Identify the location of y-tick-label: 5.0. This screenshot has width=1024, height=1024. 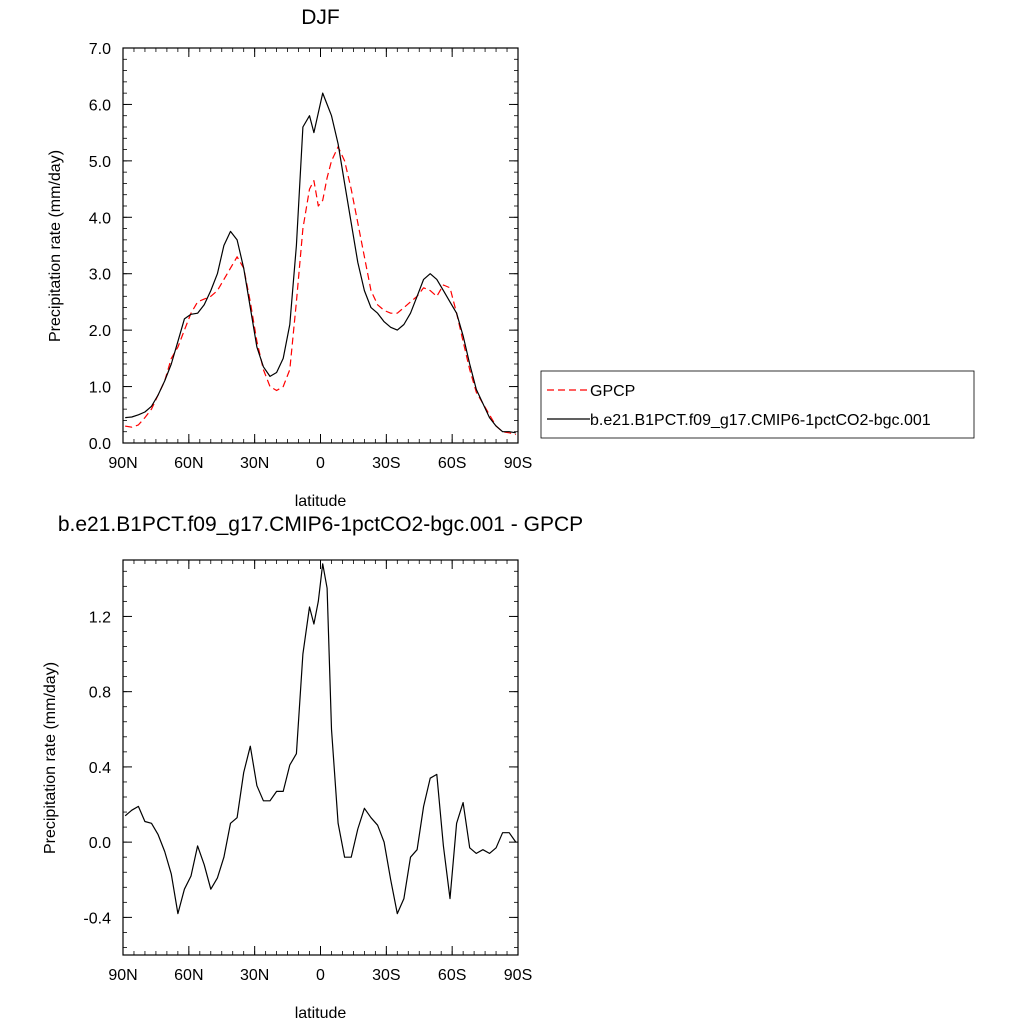
(100, 162).